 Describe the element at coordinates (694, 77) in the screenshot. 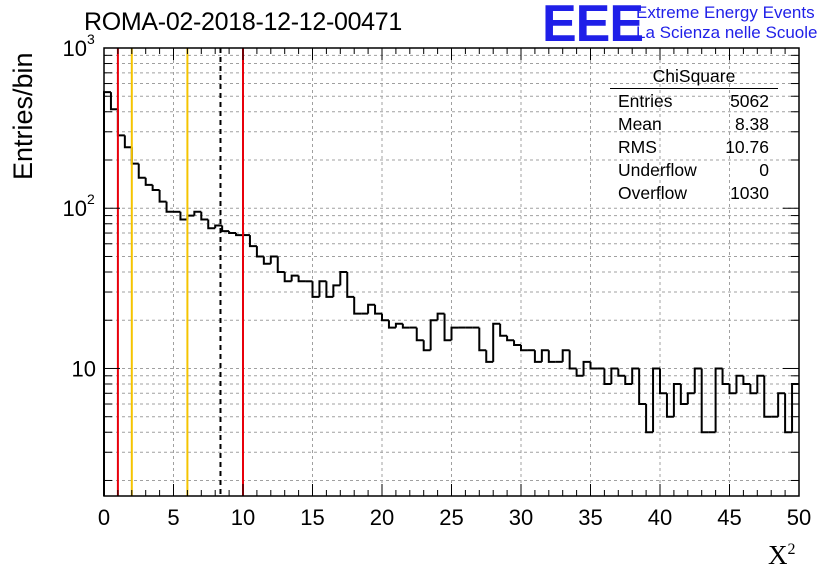

I see `stats-title: ChiSquare` at that location.